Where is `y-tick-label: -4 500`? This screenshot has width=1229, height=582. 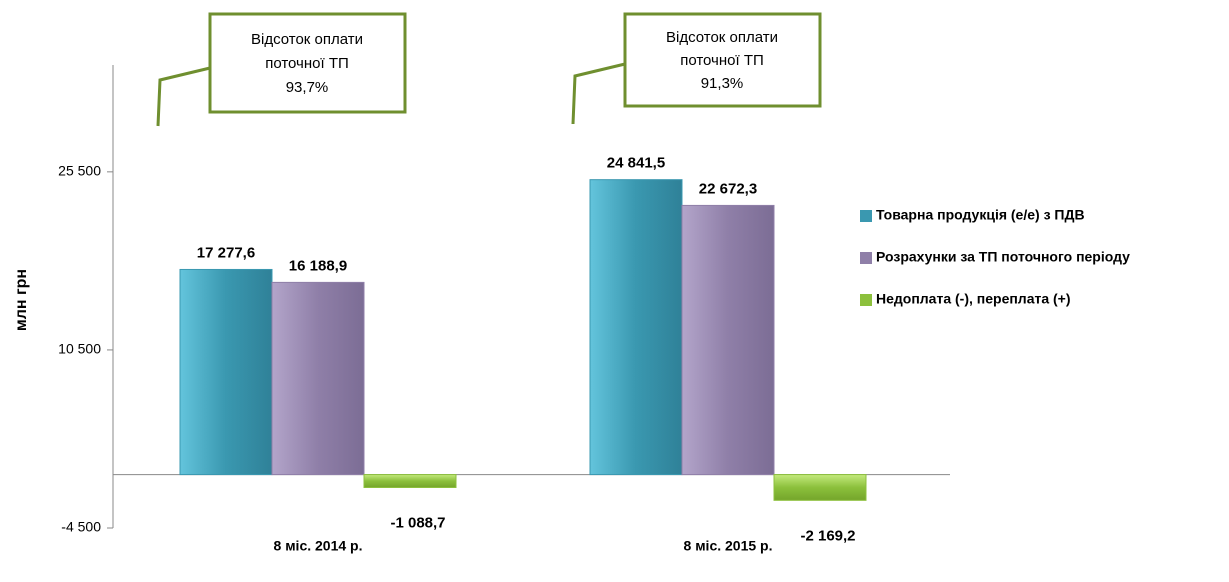 y-tick-label: -4 500 is located at coordinates (81, 527).